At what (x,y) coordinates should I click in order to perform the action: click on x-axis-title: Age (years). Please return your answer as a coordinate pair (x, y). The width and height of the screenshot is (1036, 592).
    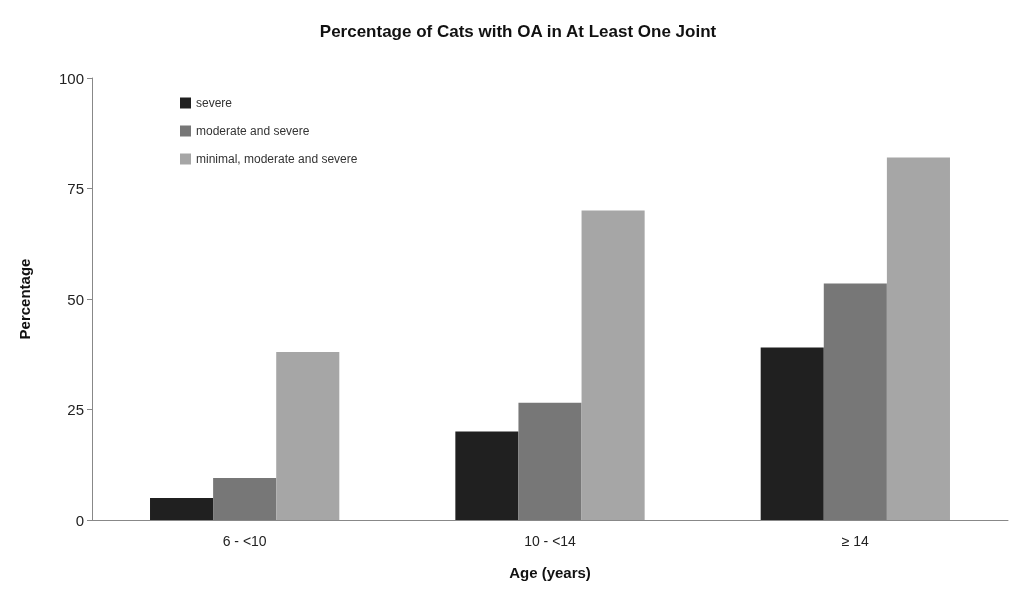
    Looking at the image, I should click on (550, 572).